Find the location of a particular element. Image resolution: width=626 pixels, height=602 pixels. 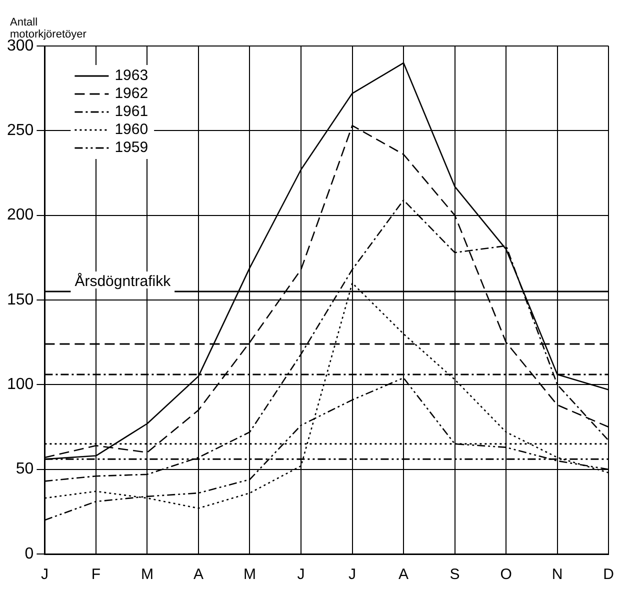

legend-label: 1960 is located at coordinates (131, 129).